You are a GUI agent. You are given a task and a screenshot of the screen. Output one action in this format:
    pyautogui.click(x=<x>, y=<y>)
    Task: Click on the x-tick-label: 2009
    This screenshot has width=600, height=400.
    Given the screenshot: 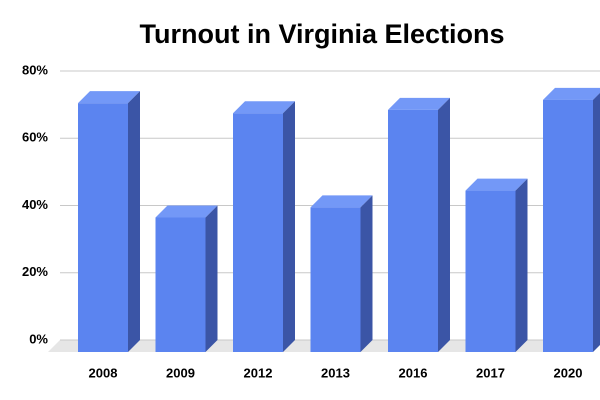 What is the action you would take?
    pyautogui.click(x=180, y=372)
    